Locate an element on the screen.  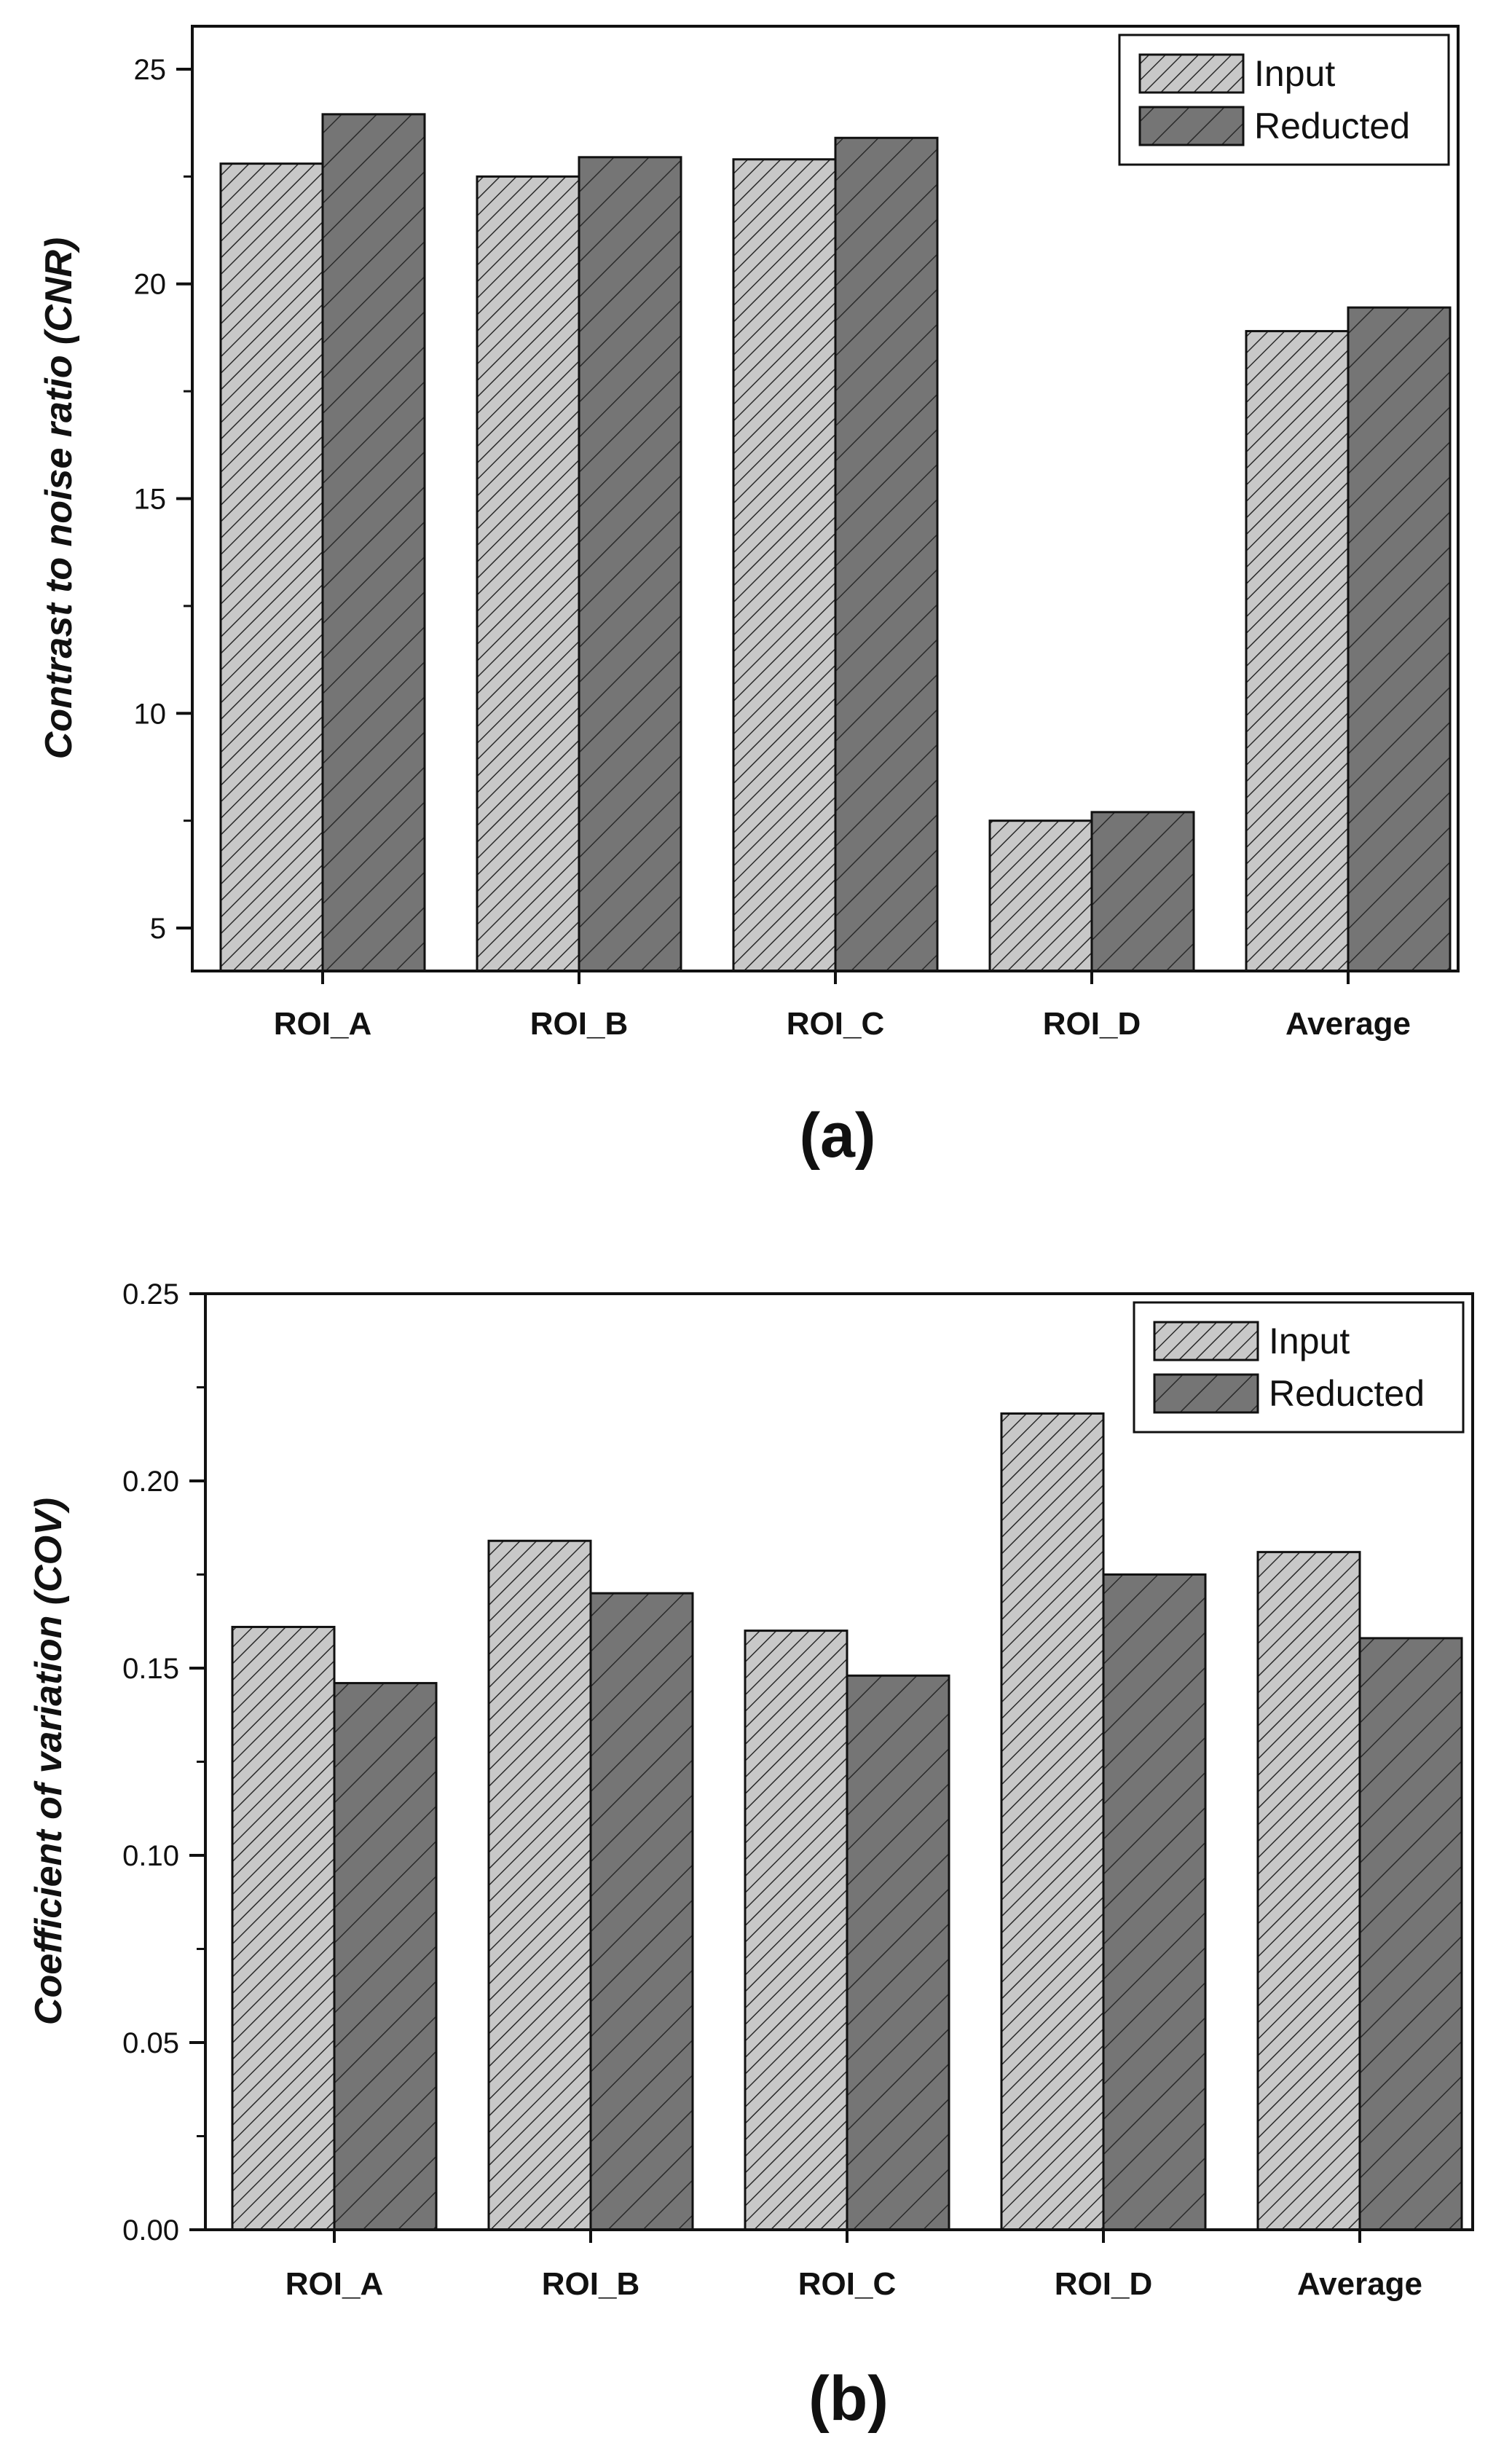
legend-label-reducted-cnr: Reducted is located at coordinates (1332, 126).